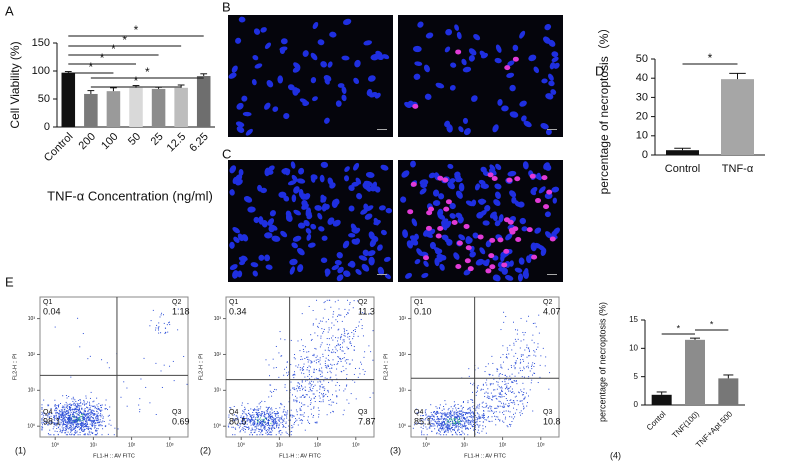  Describe the element at coordinates (218, 319) in the screenshot. I see `y-tick-label: 10³` at that location.